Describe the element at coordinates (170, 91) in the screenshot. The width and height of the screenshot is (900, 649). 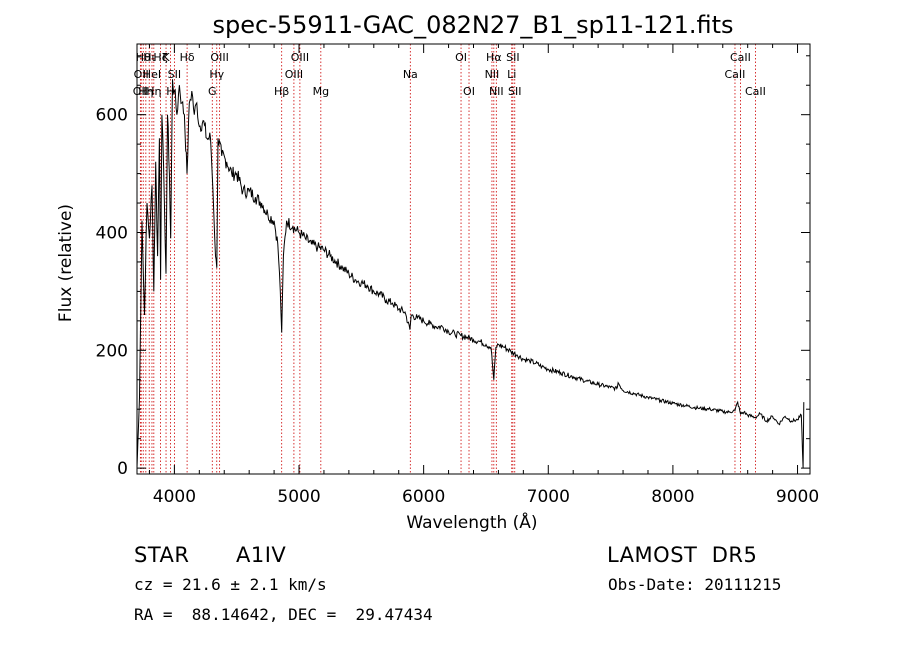
I see `line-label: H` at that location.